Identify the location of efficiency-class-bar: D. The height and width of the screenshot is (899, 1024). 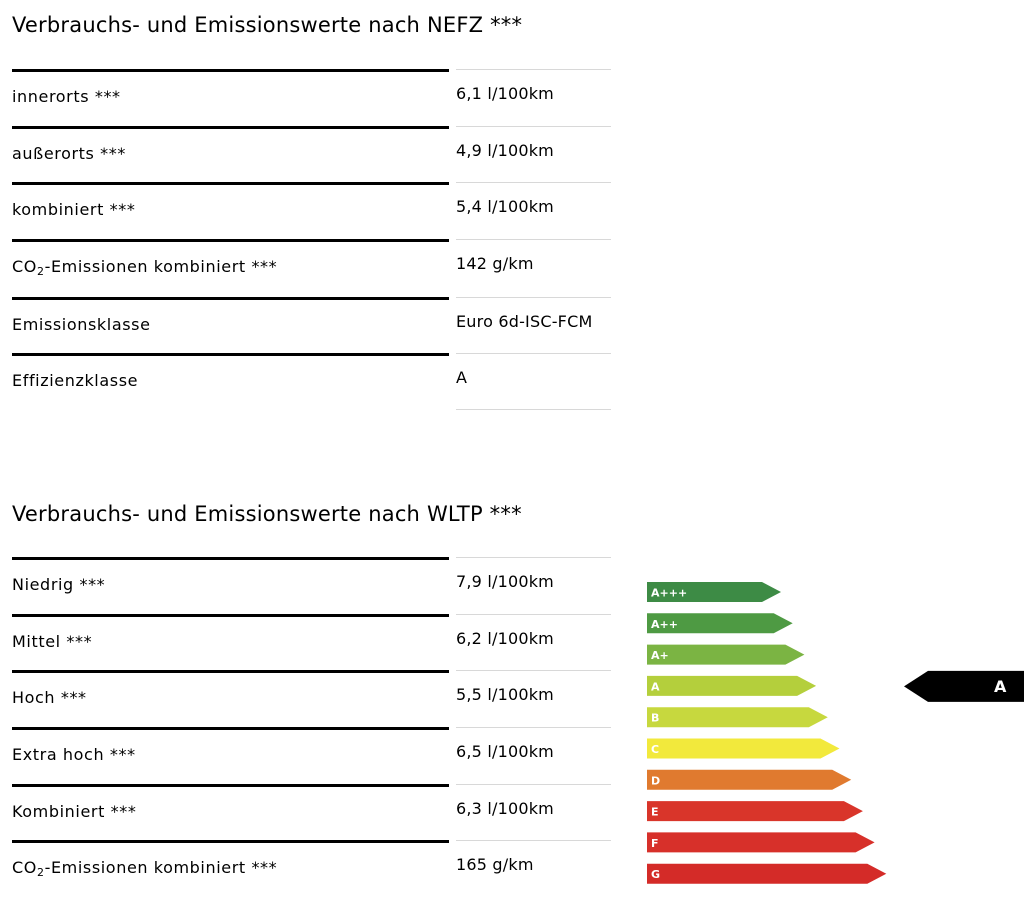
(749, 779).